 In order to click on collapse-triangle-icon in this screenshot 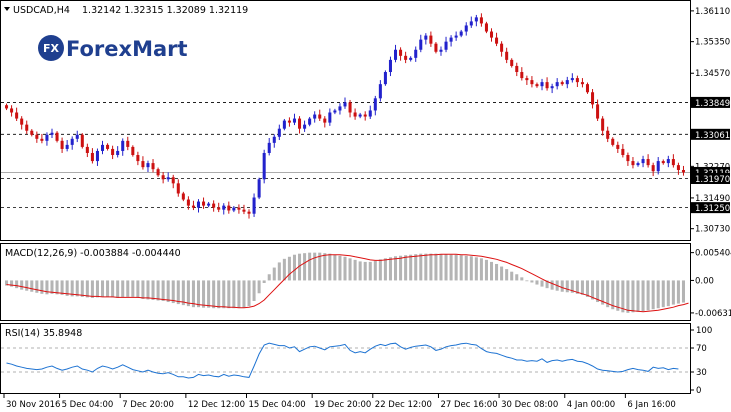, I will do `click(7, 9)`.